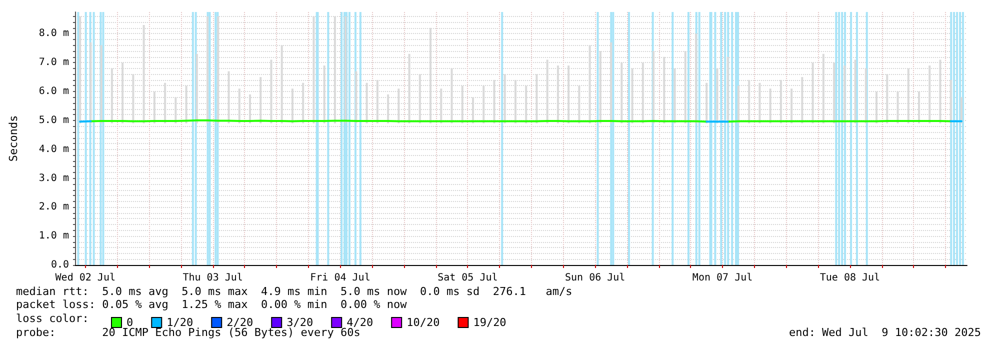 The image size is (997, 347). I want to click on legend-label: 10/20, so click(423, 322).